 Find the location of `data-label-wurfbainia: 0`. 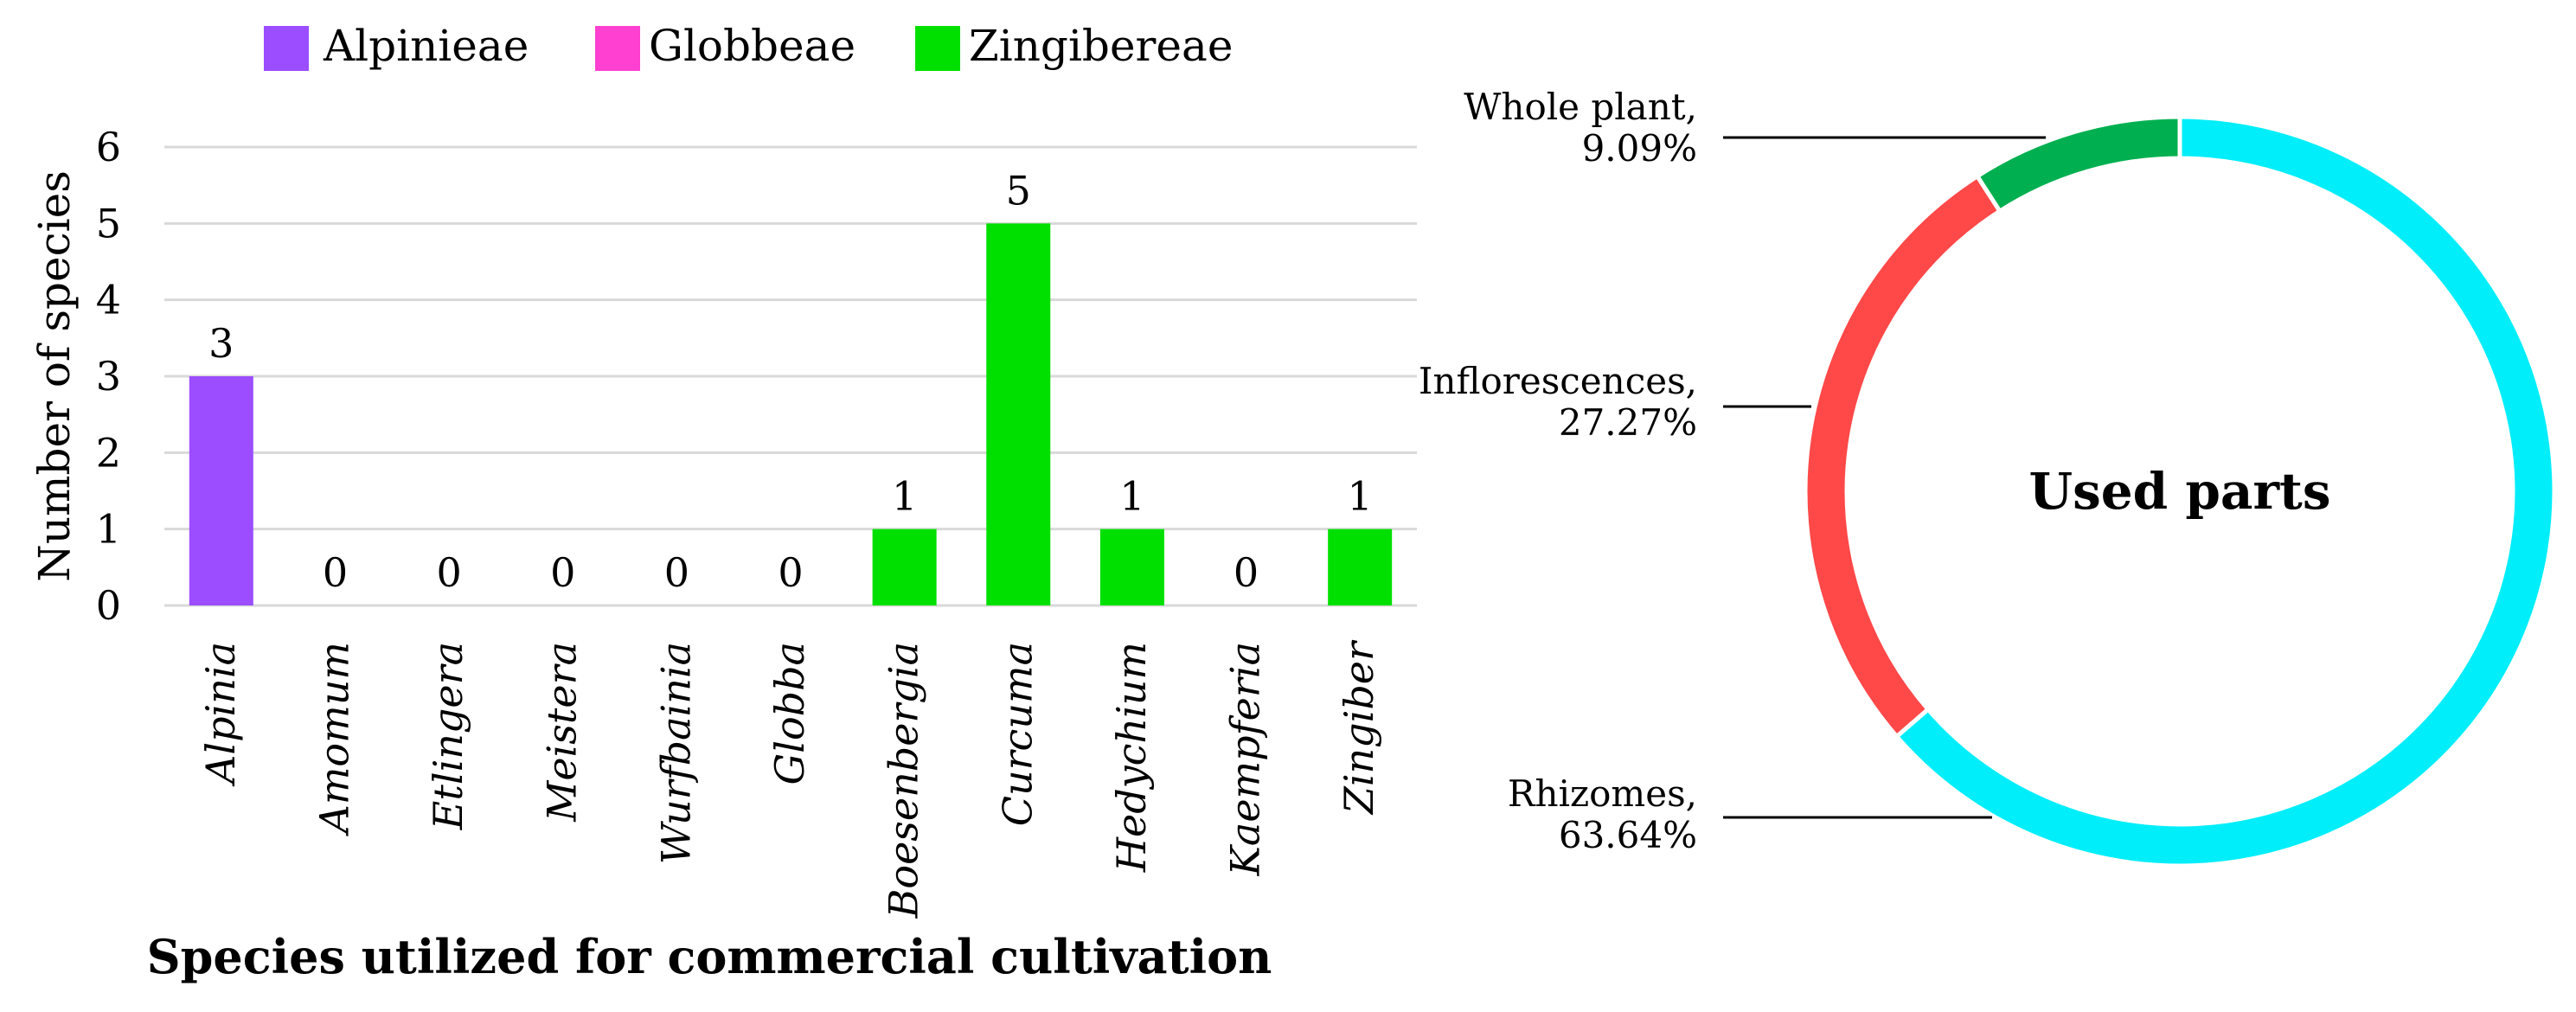

data-label-wurfbainia: 0 is located at coordinates (676, 572).